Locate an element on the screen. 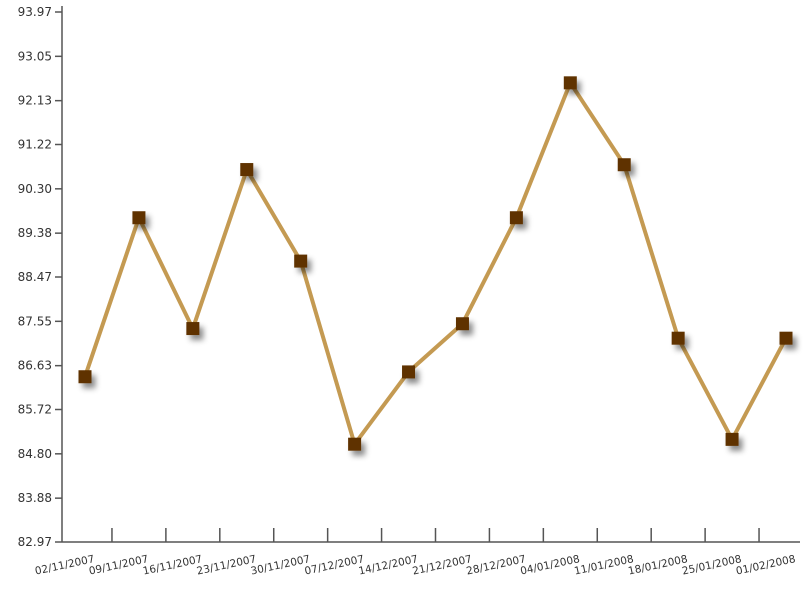 This screenshot has width=811, height=592. y-tick-label: 93.97 is located at coordinates (35, 12).